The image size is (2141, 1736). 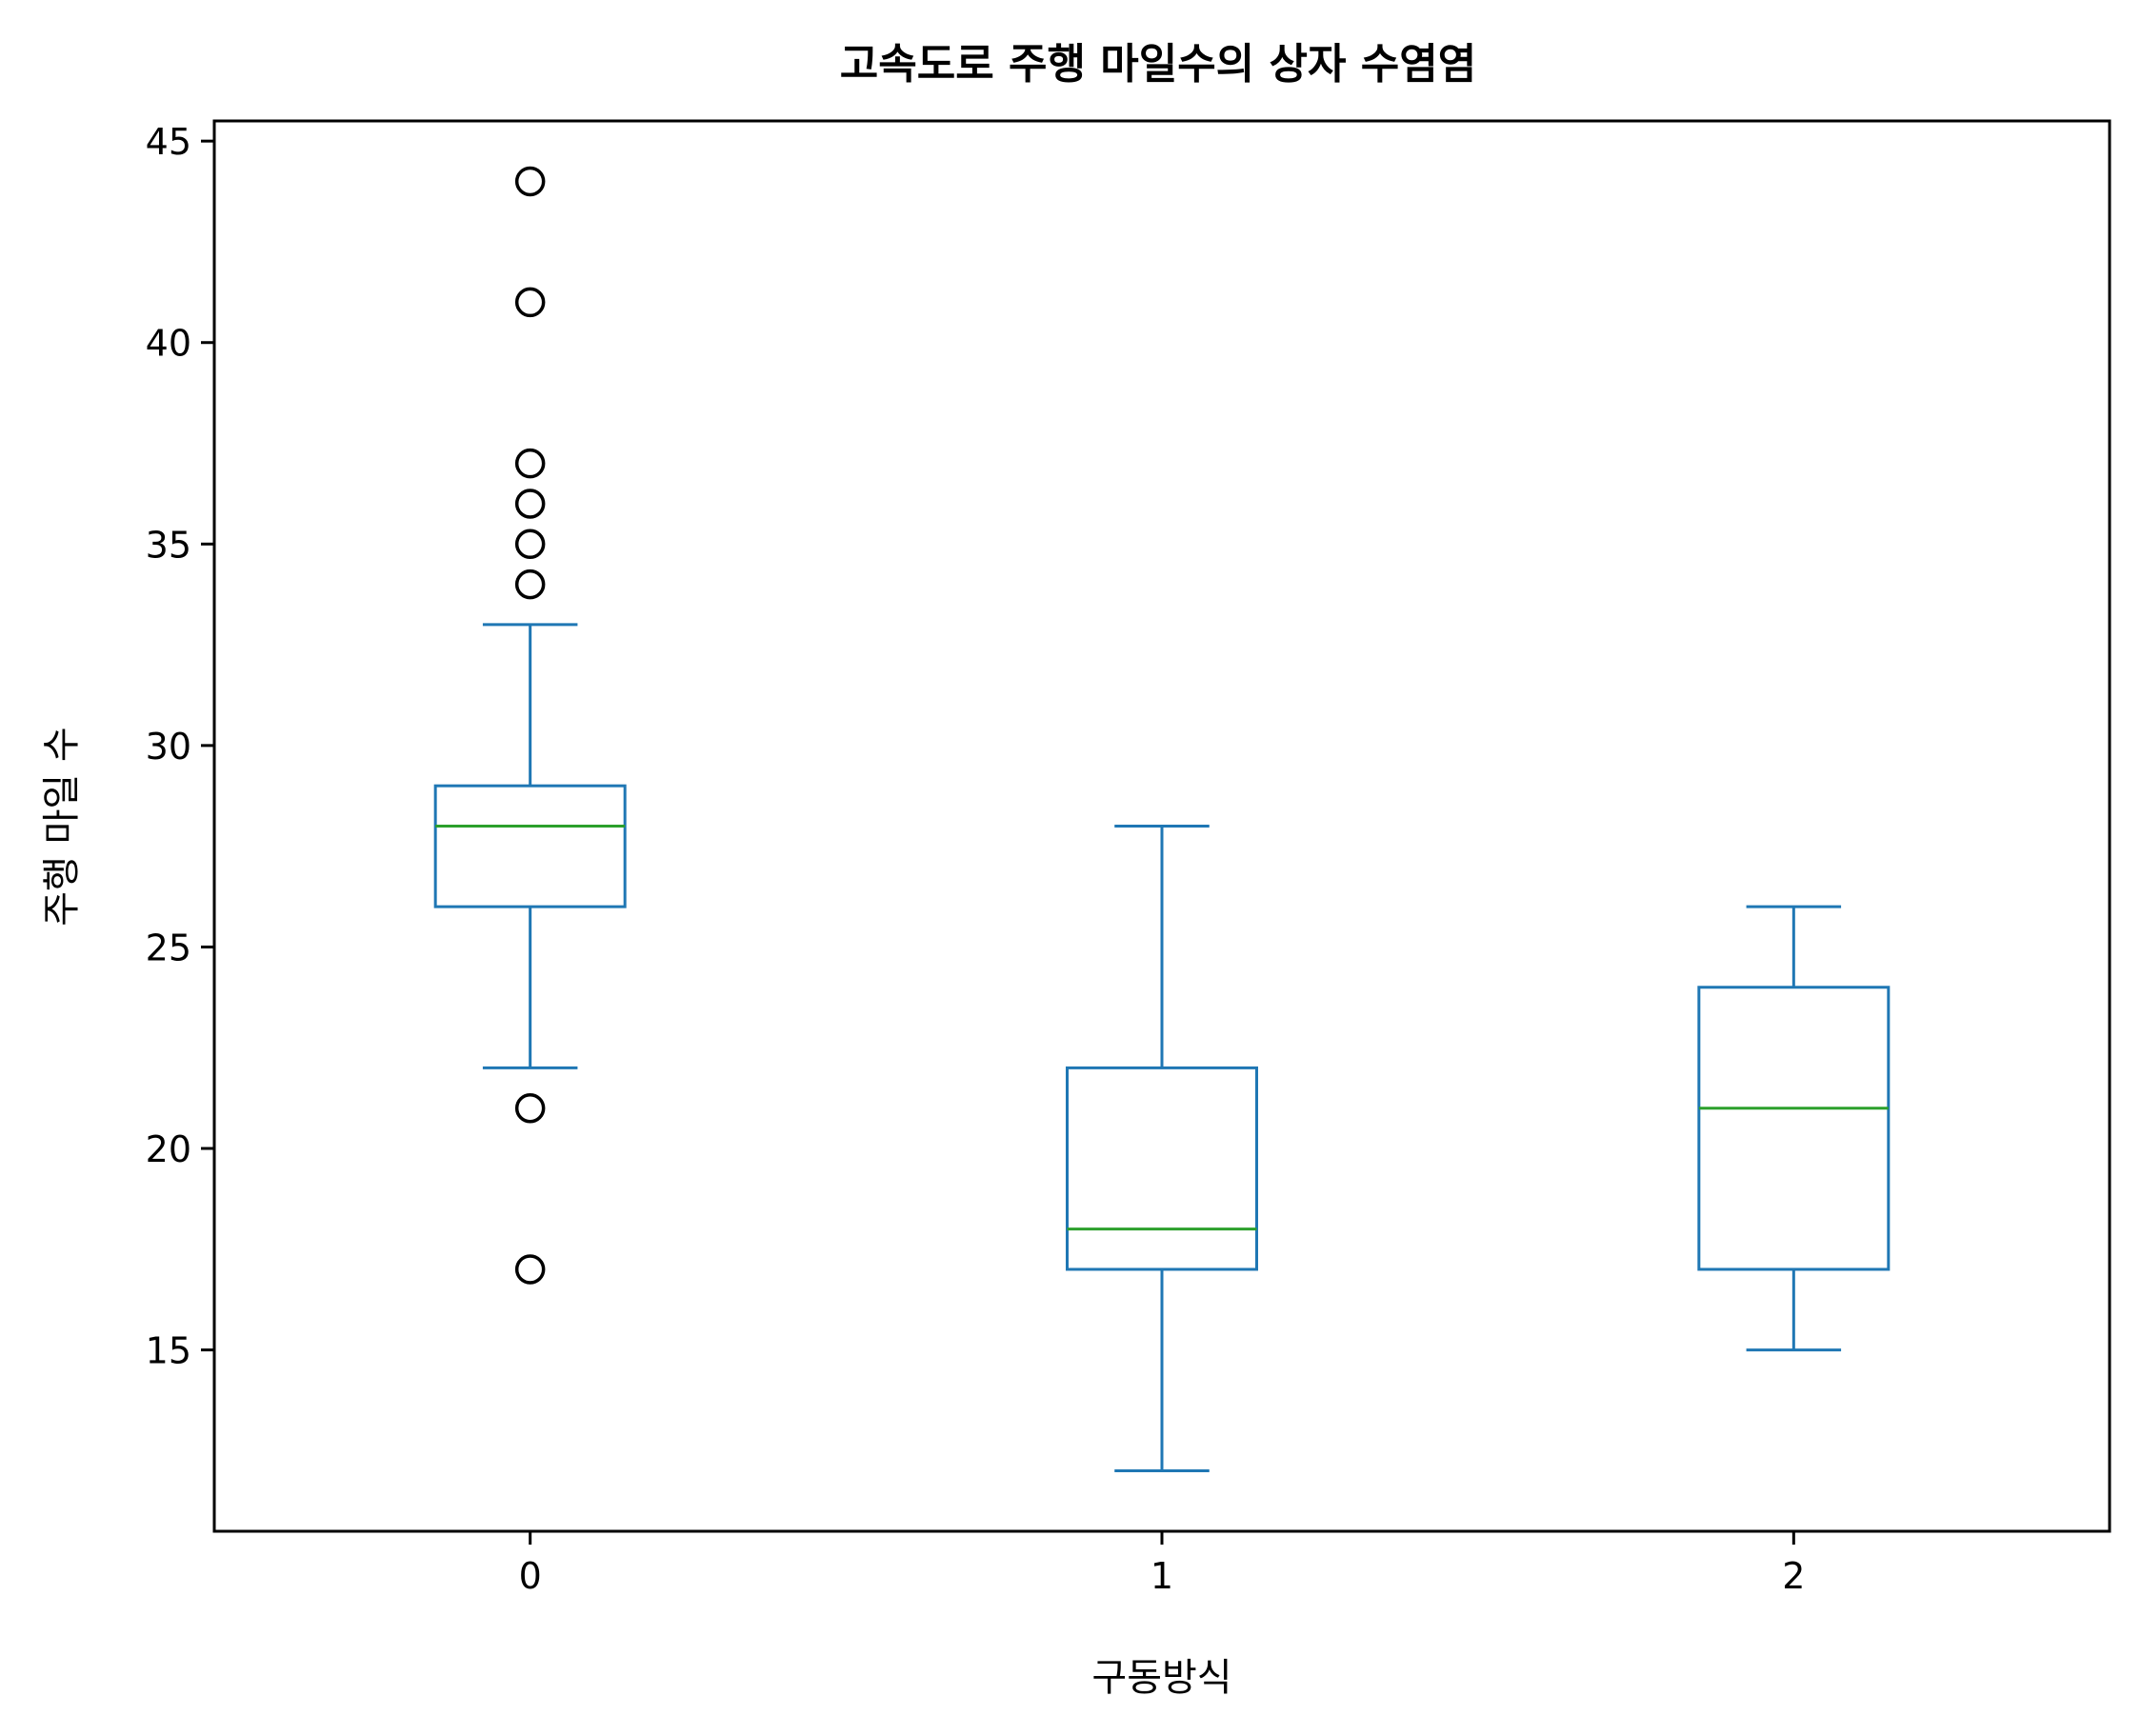 I want to click on y-tick-label: 45, so click(x=168, y=142).